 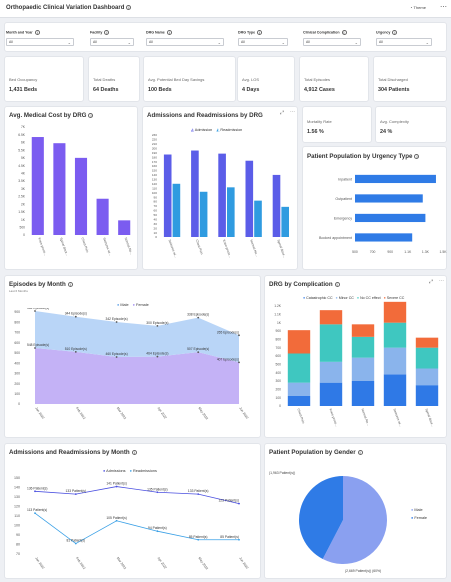 I want to click on male-area, so click(x=137, y=336).